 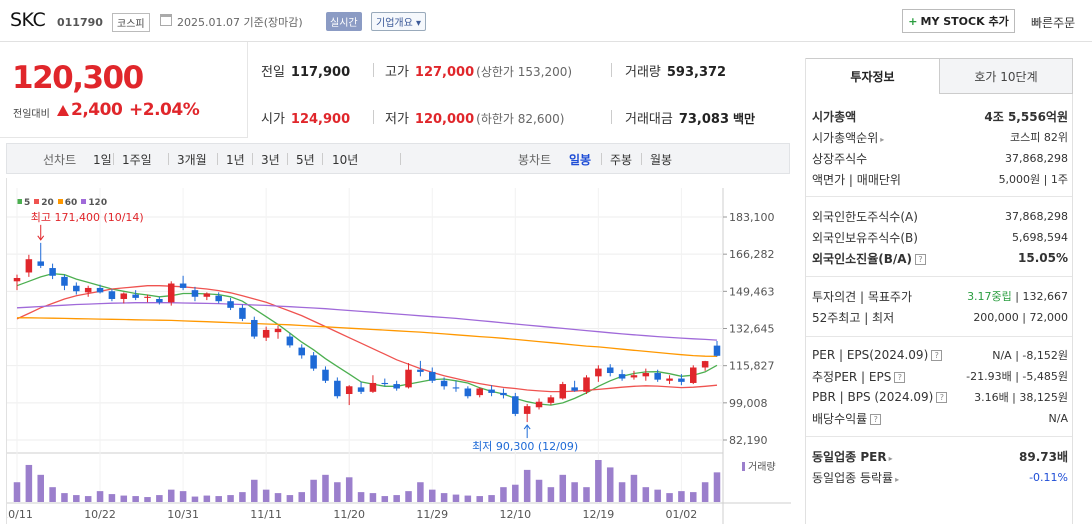 What do you see at coordinates (235, 160) in the screenshot?
I see `period-1y: 1년` at bounding box center [235, 160].